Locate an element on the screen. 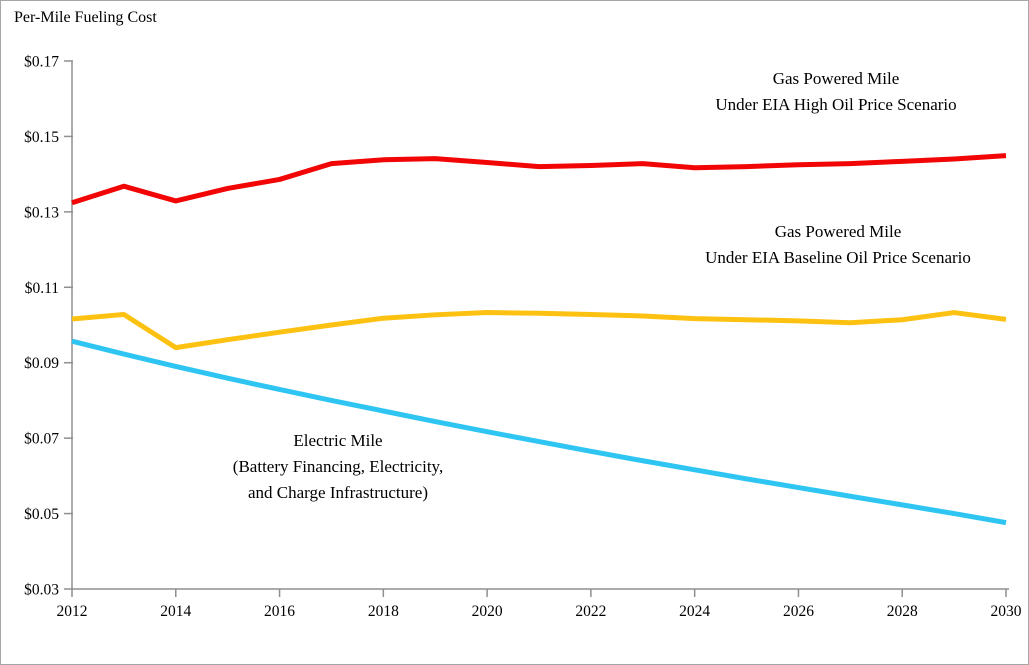  y-tick-label: $0.09 is located at coordinates (41, 363).